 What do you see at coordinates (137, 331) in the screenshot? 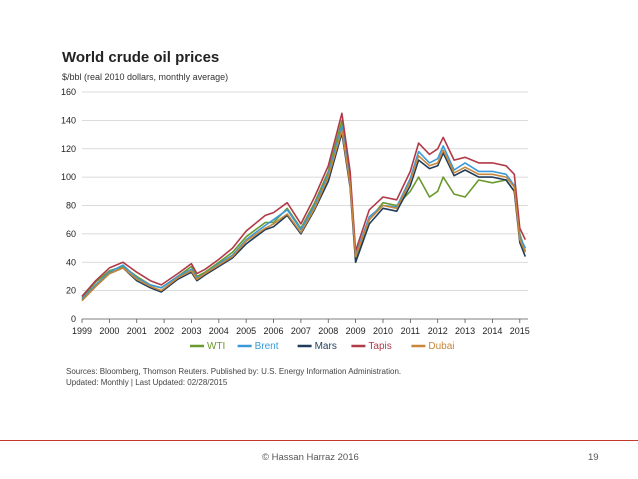
I see `x-tick-label: 2001` at bounding box center [137, 331].